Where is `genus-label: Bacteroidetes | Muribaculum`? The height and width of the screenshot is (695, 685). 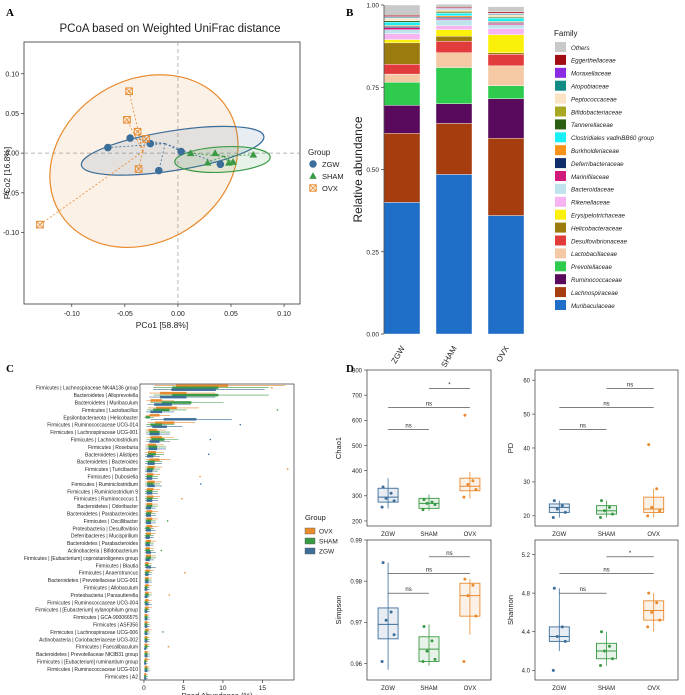 genus-label: Bacteroidetes | Muribaculum is located at coordinates (106, 404).